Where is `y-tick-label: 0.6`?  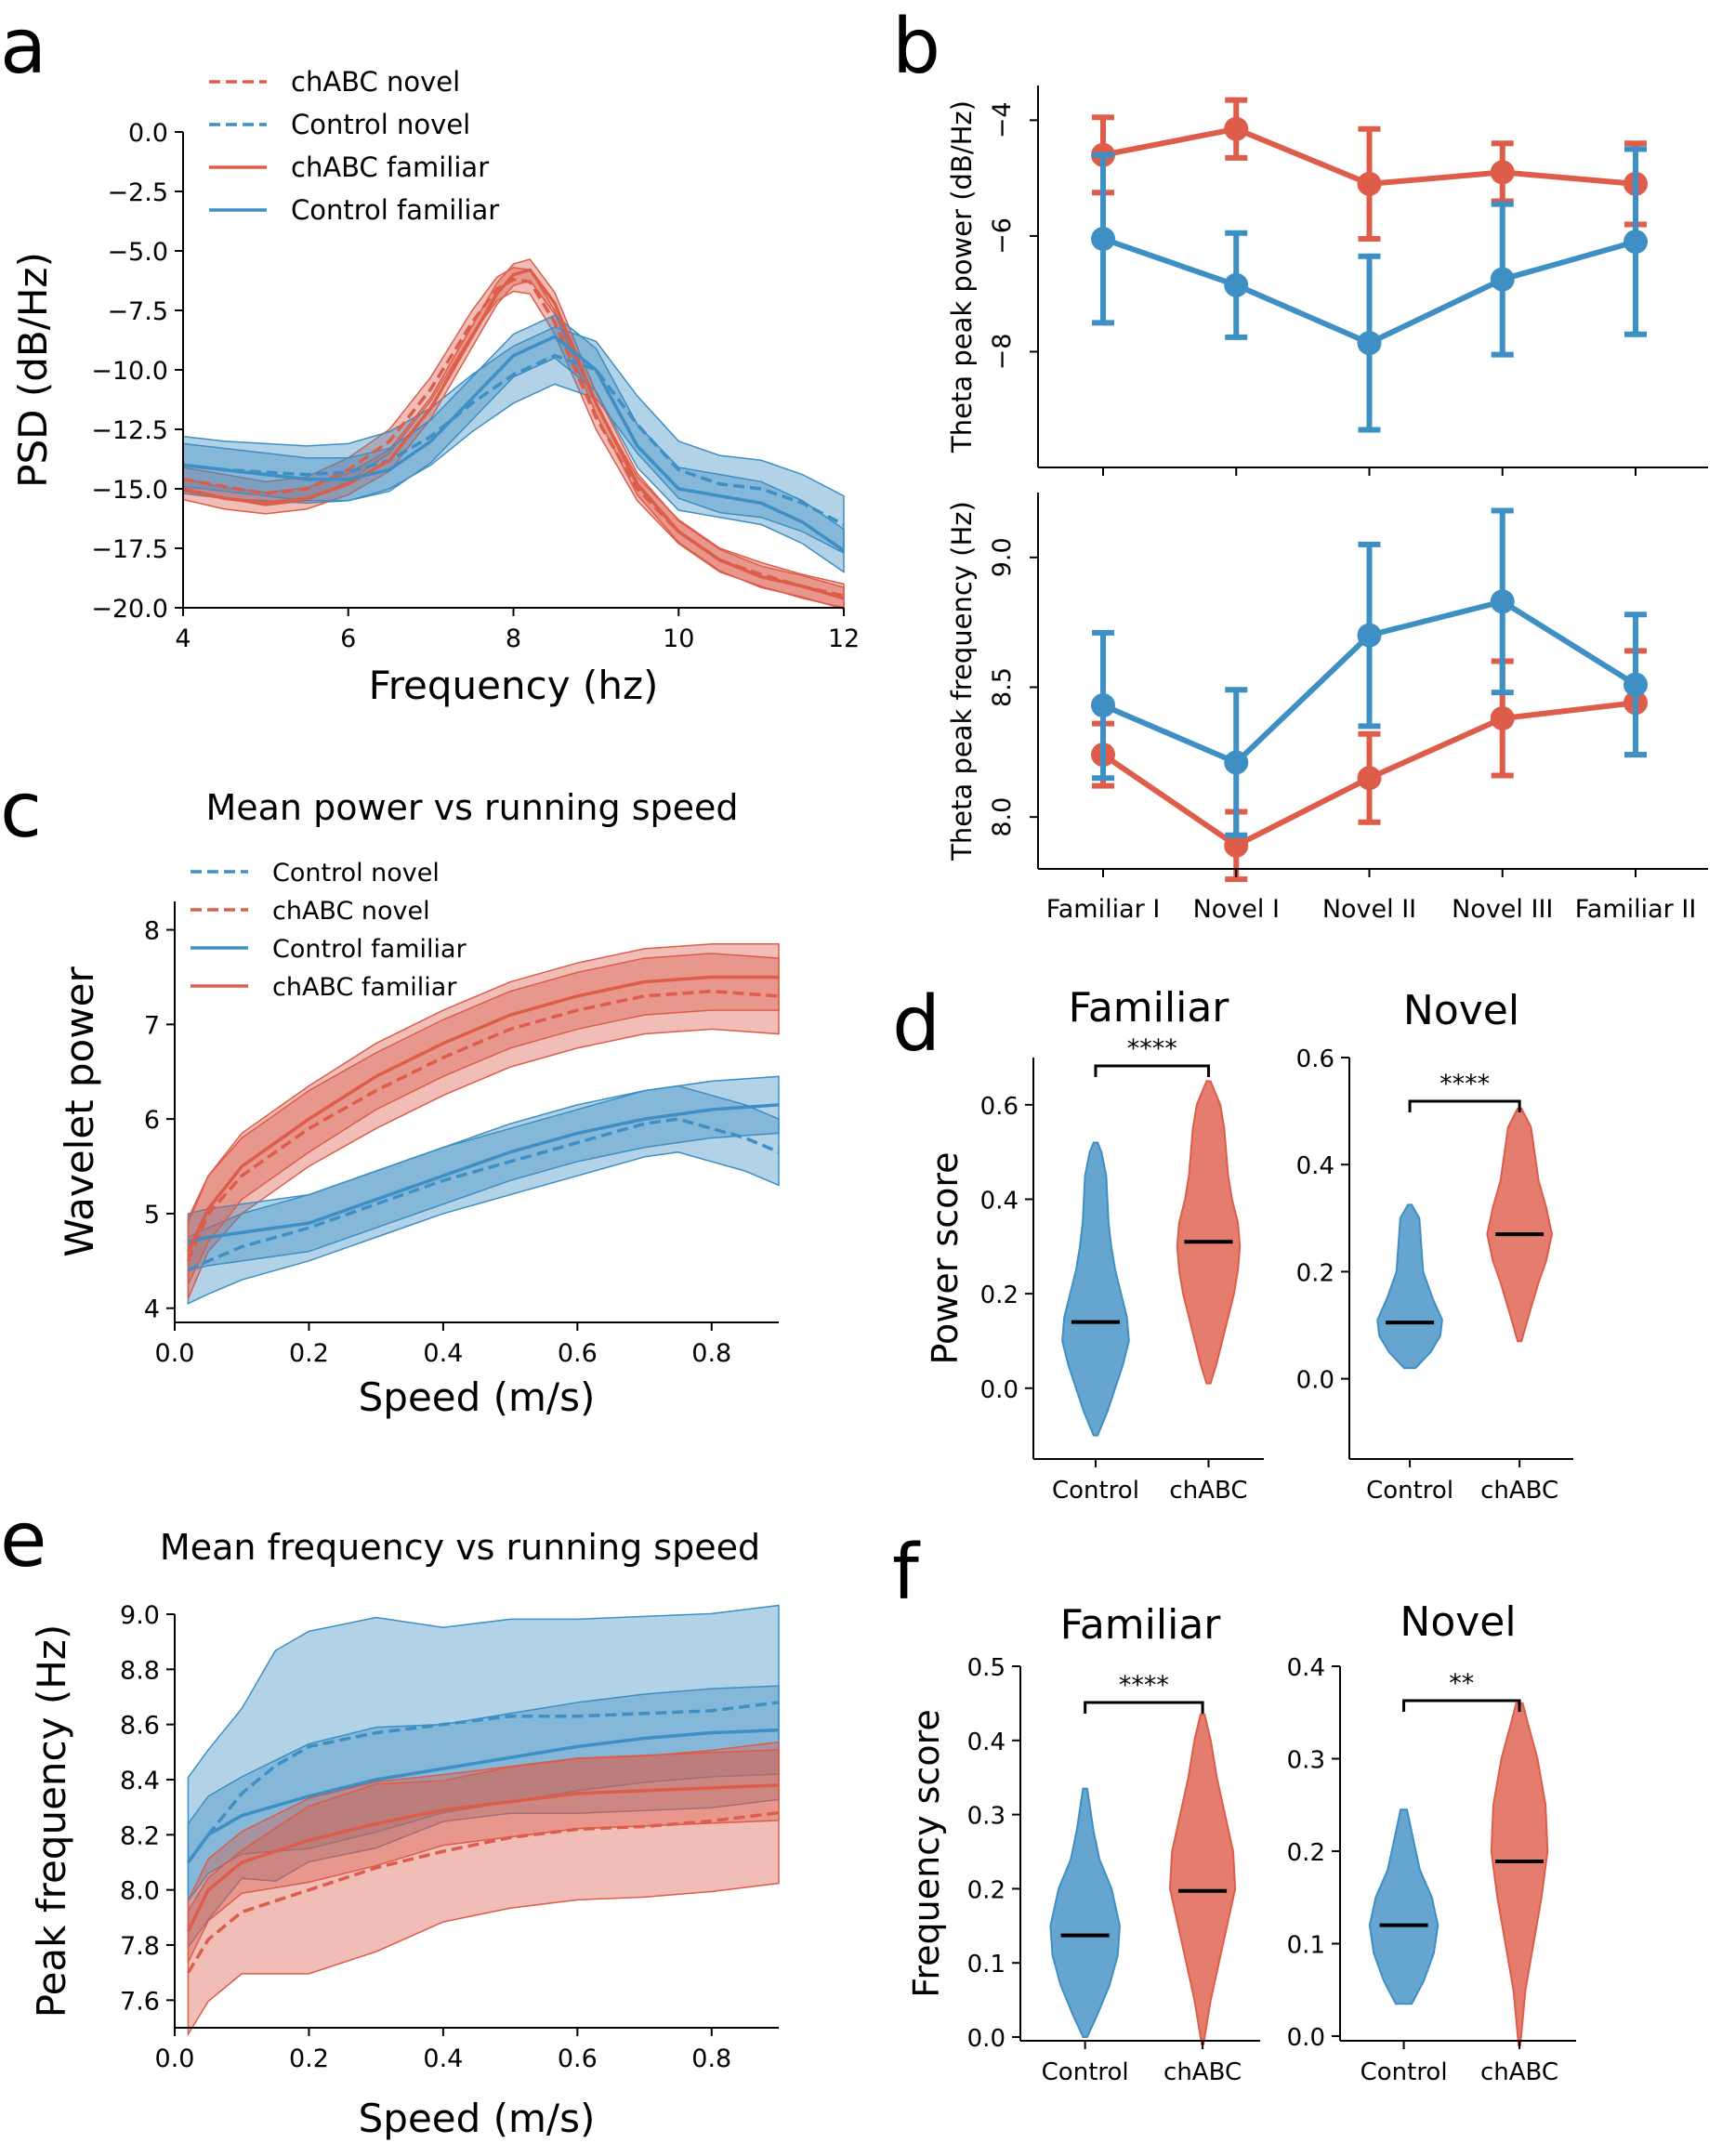 y-tick-label: 0.6 is located at coordinates (999, 1107).